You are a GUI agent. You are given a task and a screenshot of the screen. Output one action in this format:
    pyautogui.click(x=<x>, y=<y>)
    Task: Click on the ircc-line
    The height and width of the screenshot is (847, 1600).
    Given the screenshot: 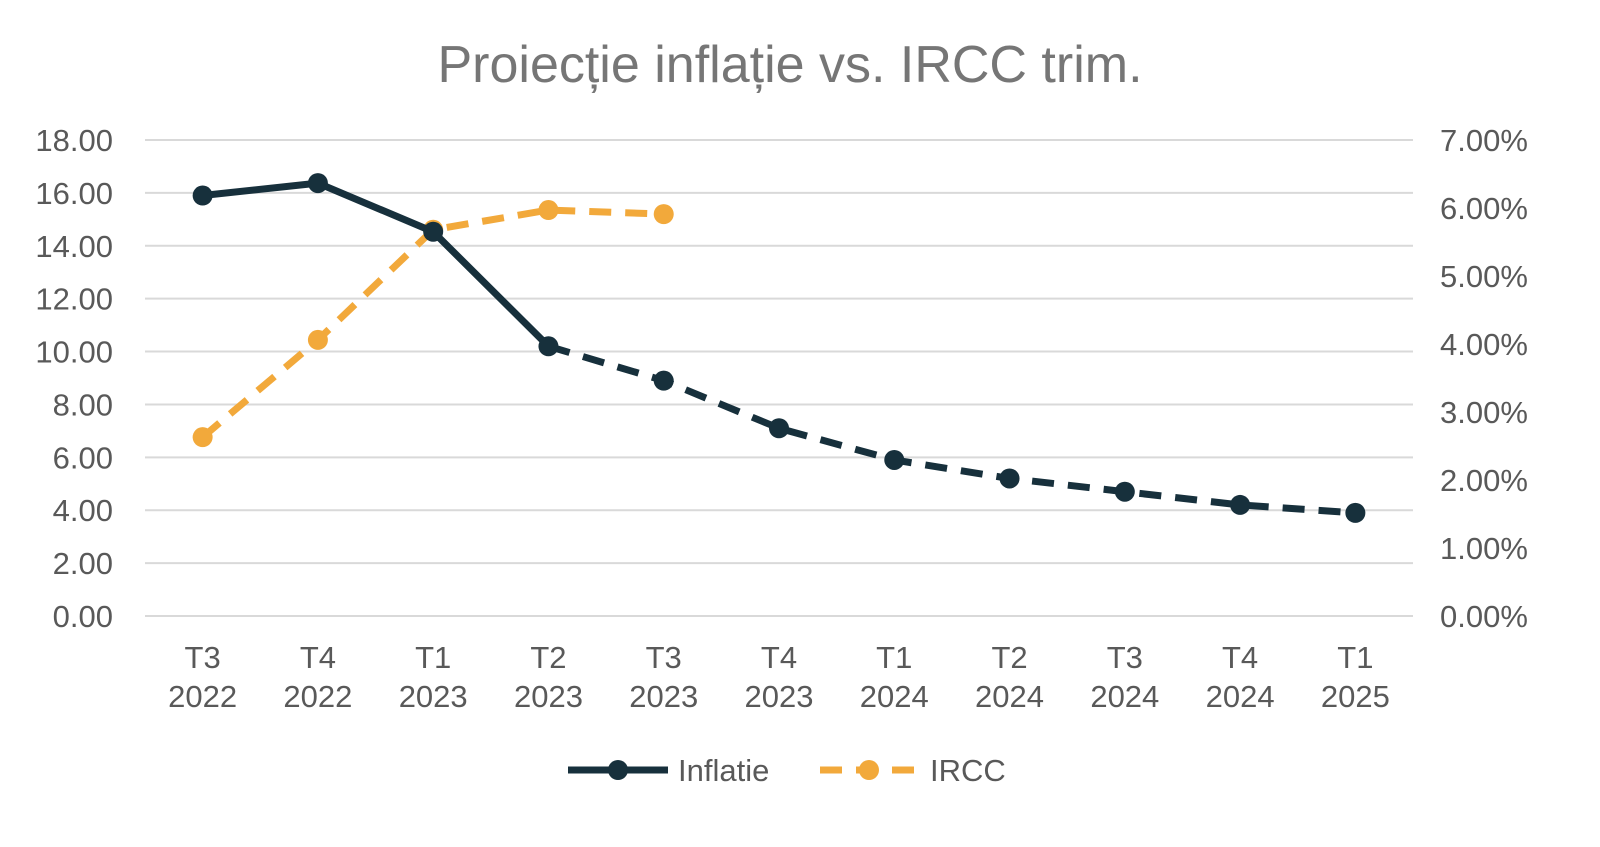 What is the action you would take?
    pyautogui.click(x=432, y=323)
    